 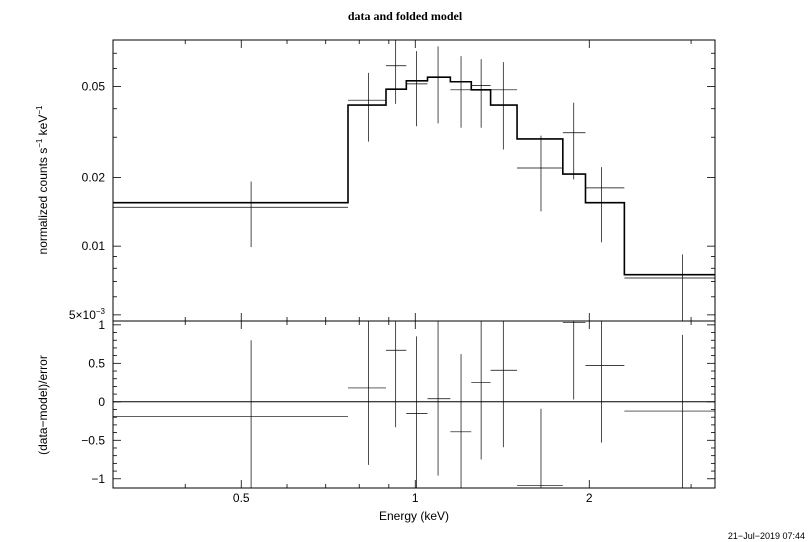 I want to click on x-tick-labels: 0.5 1 2, so click(x=413, y=498).